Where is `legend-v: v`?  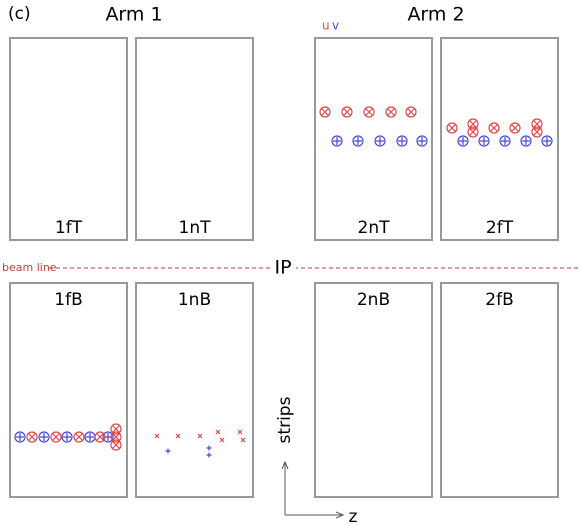
legend-v: v is located at coordinates (335, 26).